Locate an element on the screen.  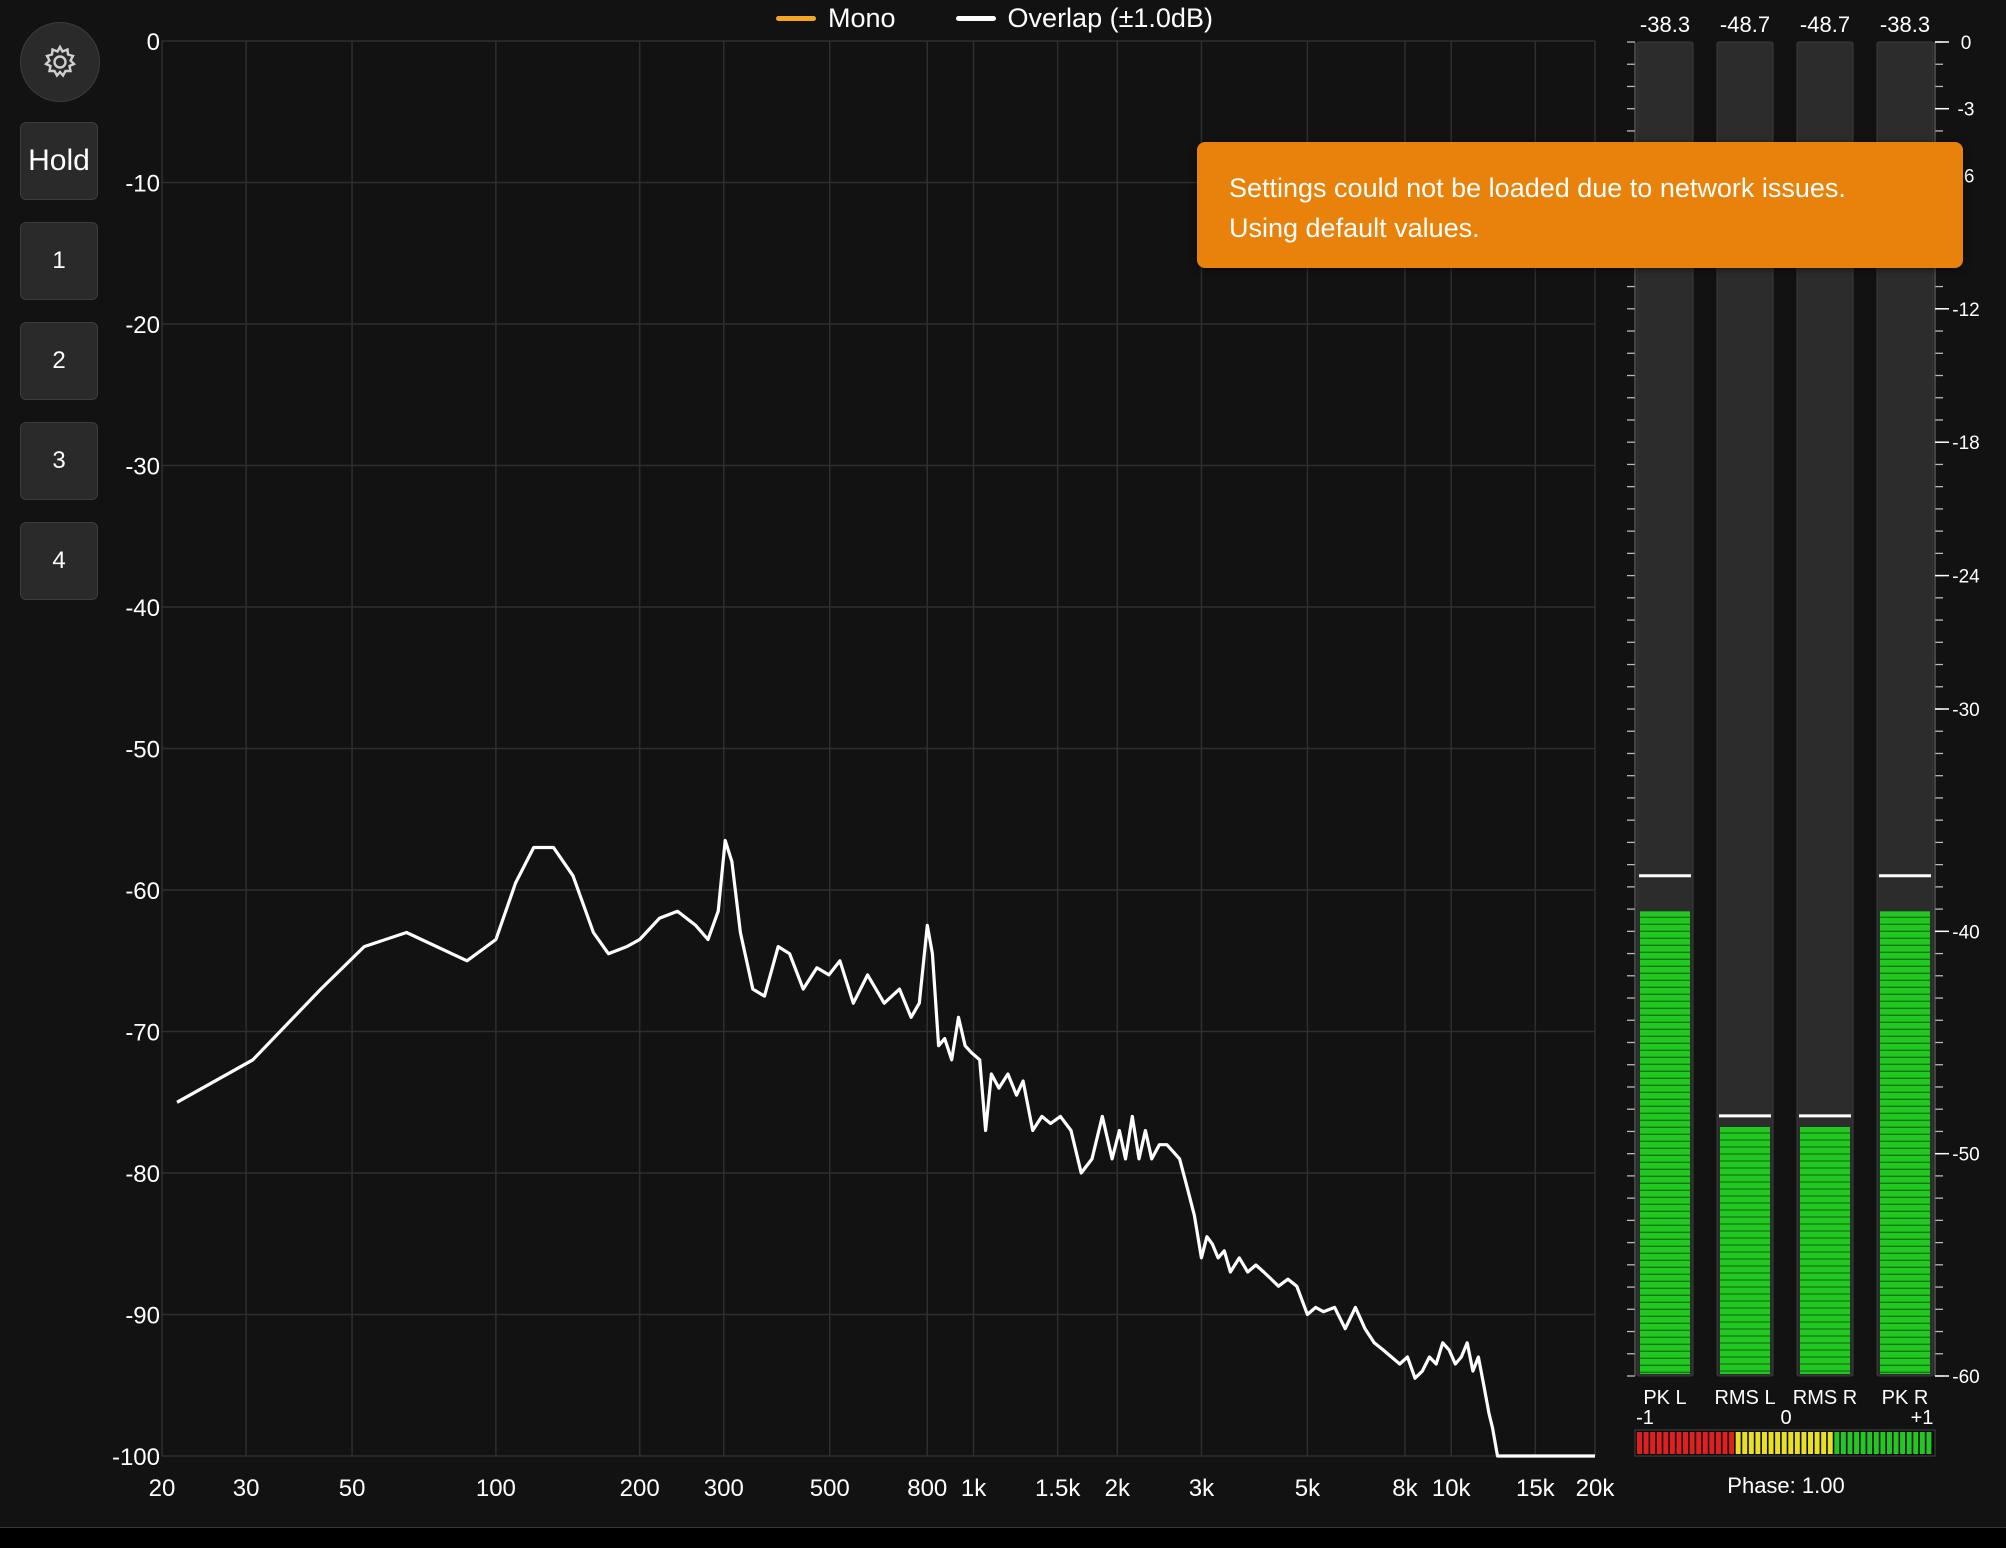
x-tick-label: 20k is located at coordinates (1596, 1488).